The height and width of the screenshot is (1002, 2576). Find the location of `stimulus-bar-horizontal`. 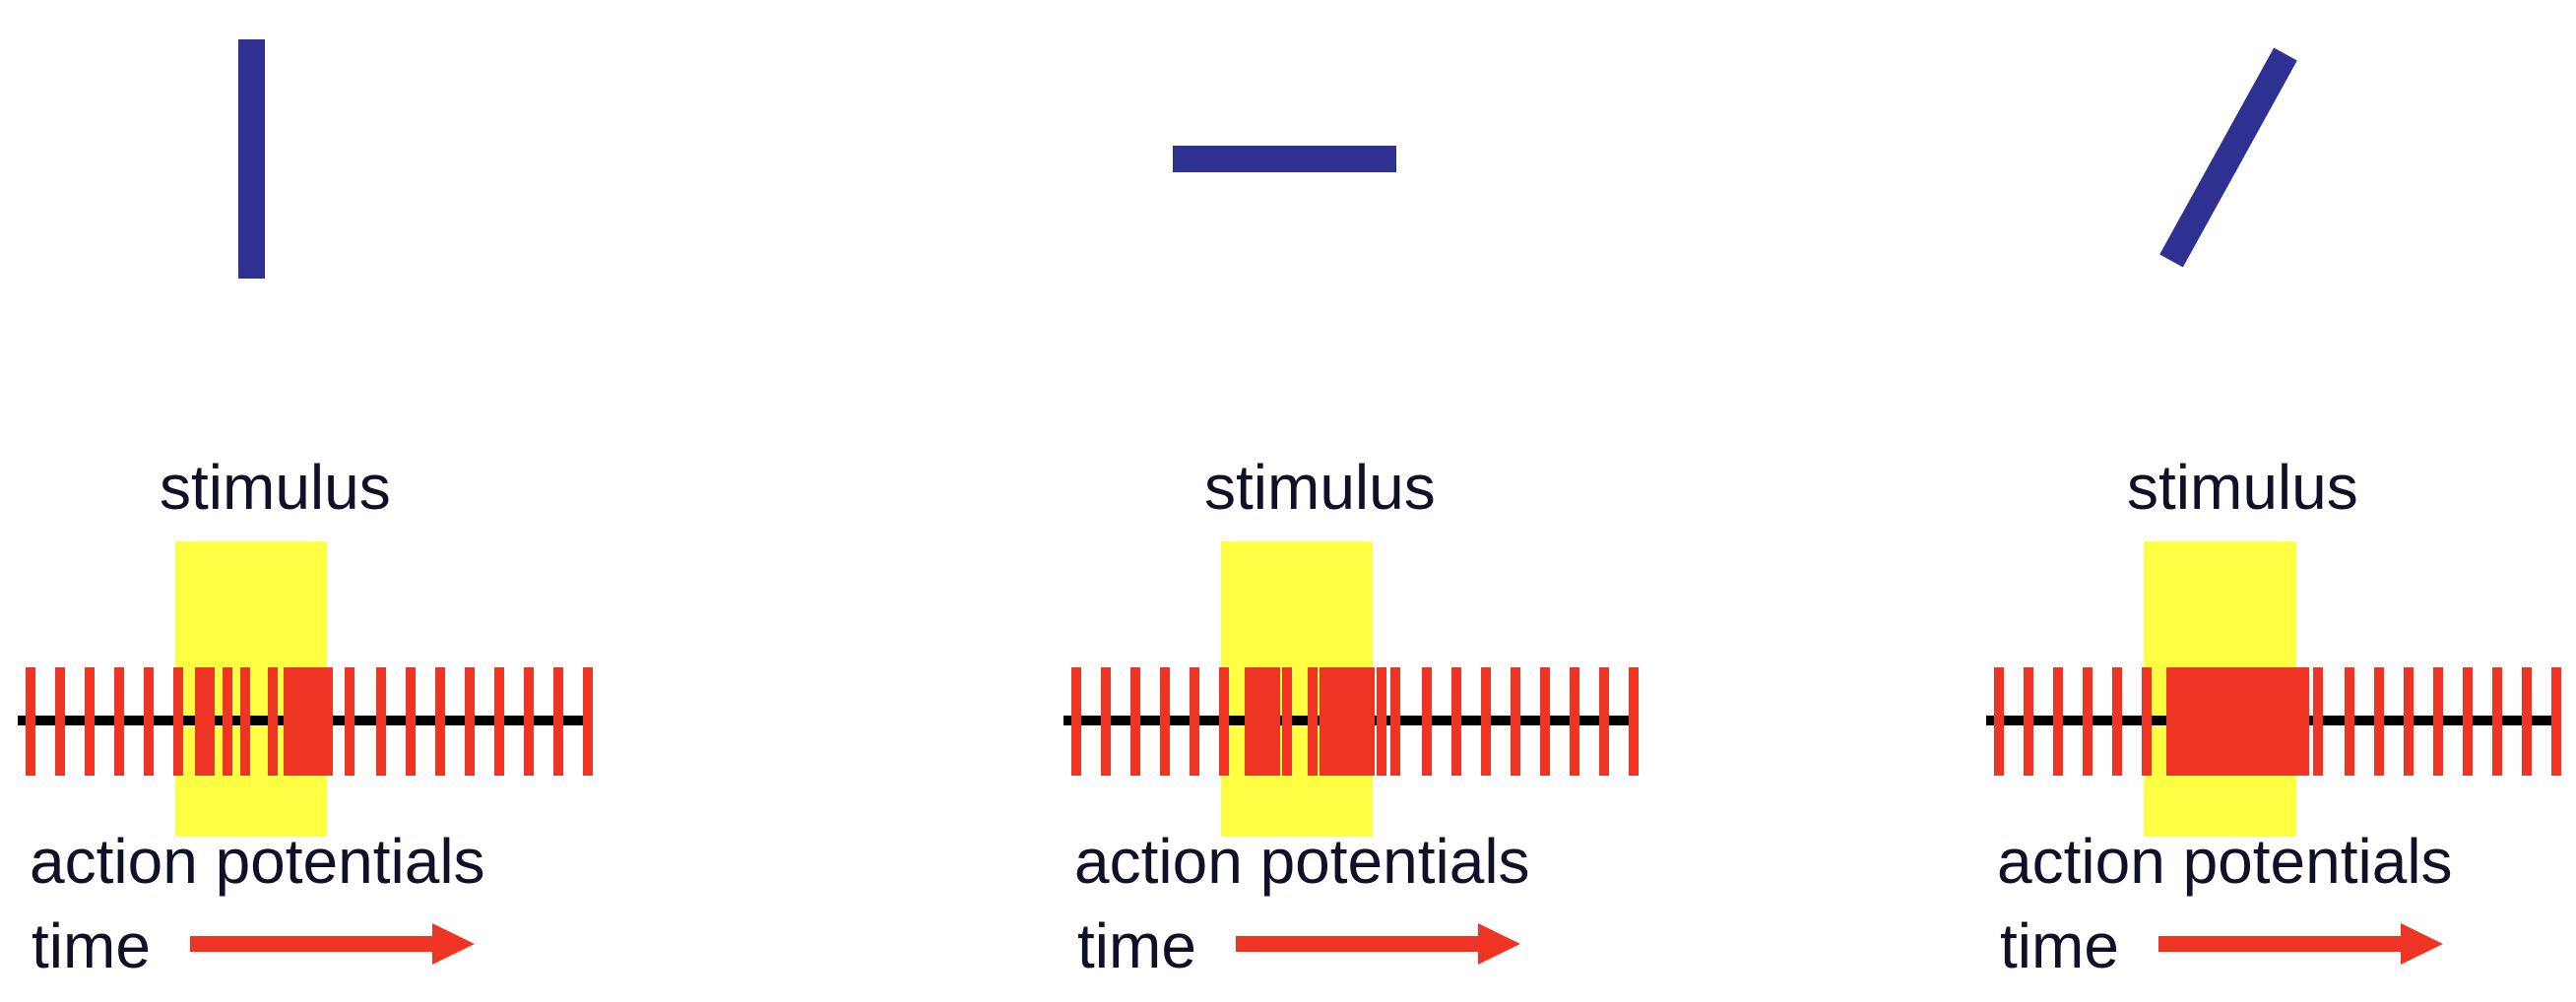

stimulus-bar-horizontal is located at coordinates (1284, 159).